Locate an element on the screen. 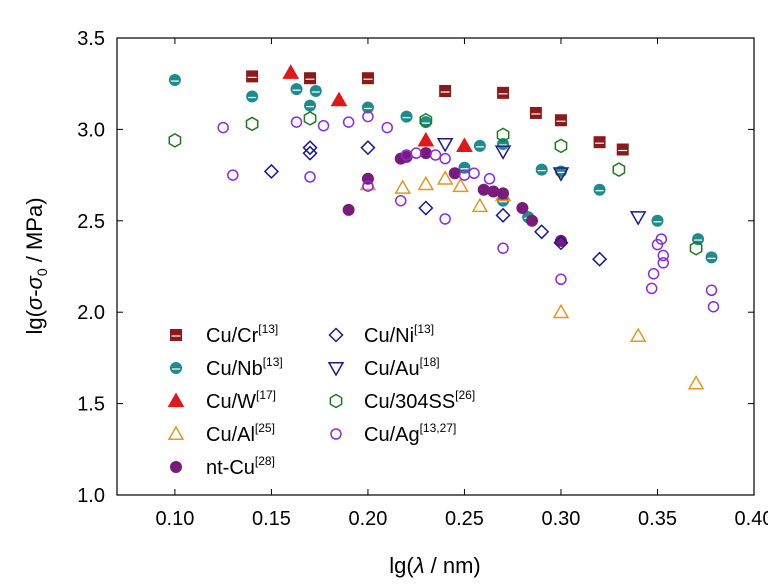 This screenshot has width=768, height=585. legend-item-cu-ag: Cu/Ag[13,27] is located at coordinates (393, 433).